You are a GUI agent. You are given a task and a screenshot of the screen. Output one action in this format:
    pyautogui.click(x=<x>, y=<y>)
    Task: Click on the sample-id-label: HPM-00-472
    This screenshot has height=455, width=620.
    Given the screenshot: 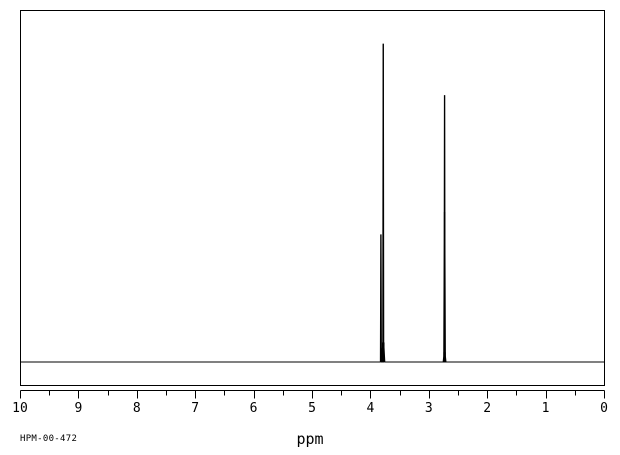 What is the action you would take?
    pyautogui.click(x=48, y=439)
    